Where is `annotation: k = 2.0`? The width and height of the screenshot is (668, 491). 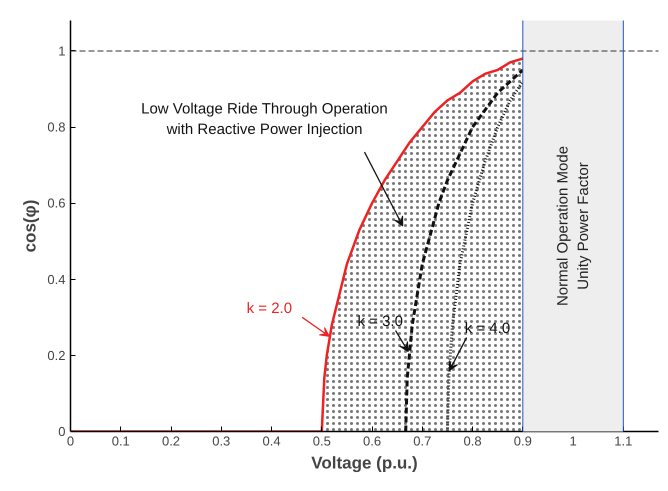 annotation: k = 2.0 is located at coordinates (269, 308).